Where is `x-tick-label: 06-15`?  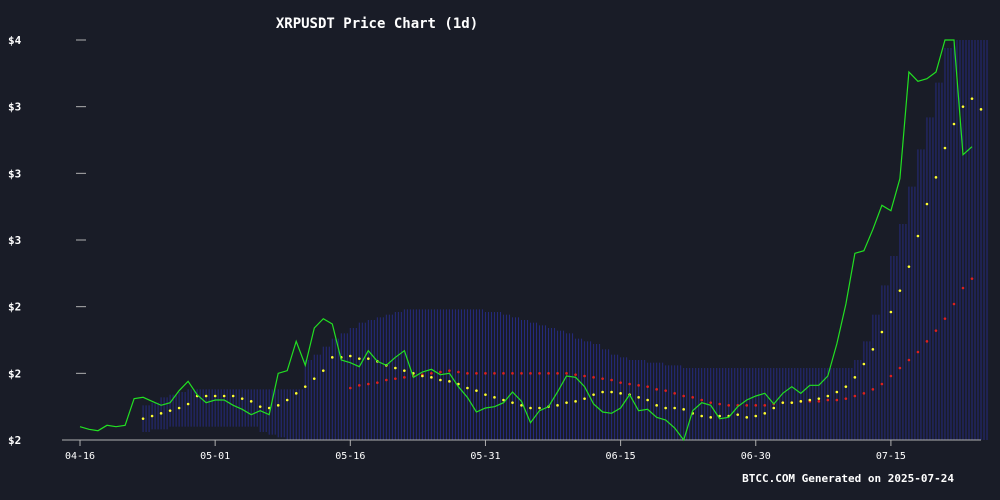
x-tick-label: 06-15 is located at coordinates (621, 456).